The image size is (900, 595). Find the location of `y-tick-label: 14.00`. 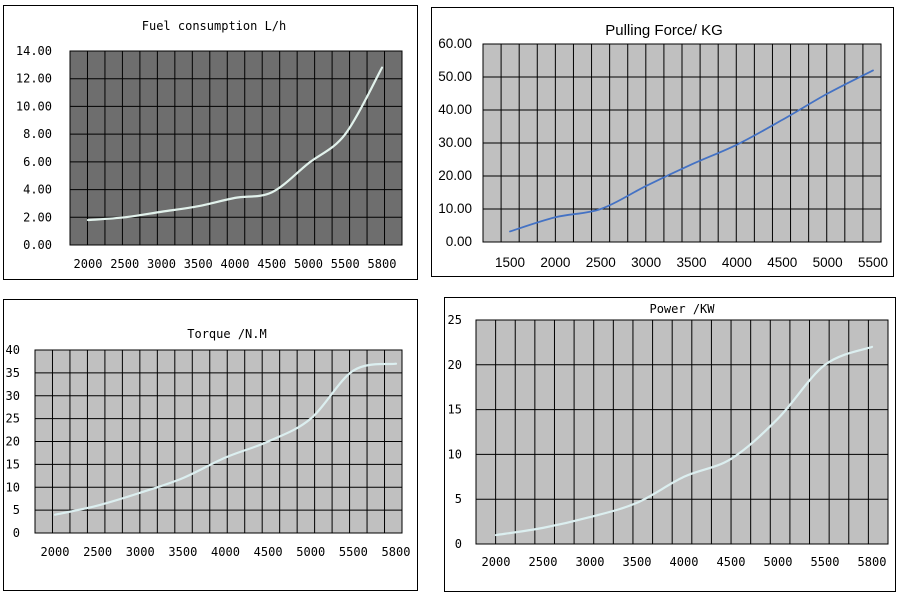

y-tick-label: 14.00 is located at coordinates (34, 51).